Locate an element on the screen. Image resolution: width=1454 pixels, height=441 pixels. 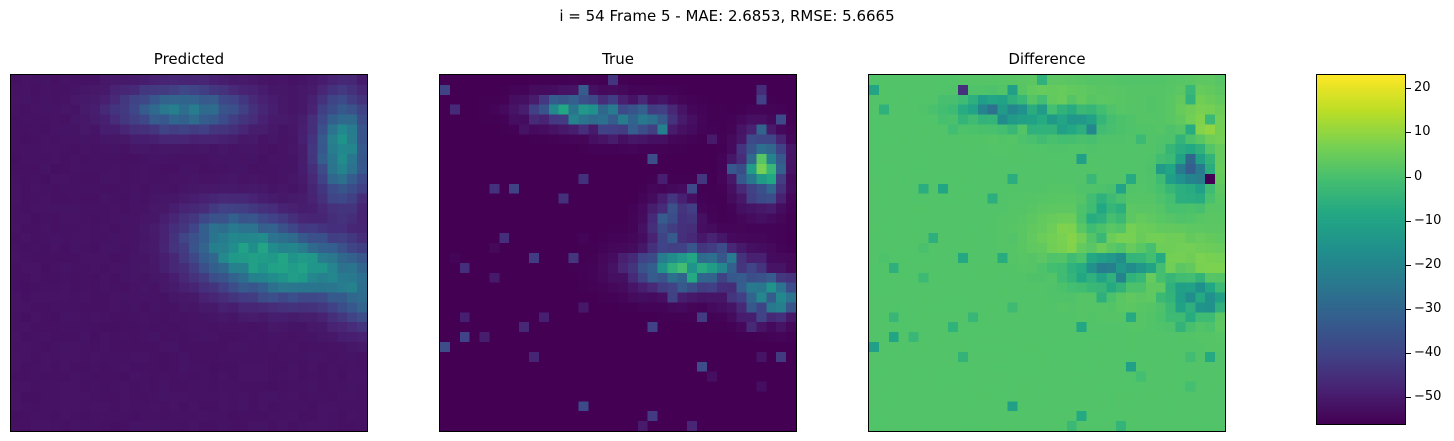
colorbar-tick-label: 20 is located at coordinates (1422, 88).